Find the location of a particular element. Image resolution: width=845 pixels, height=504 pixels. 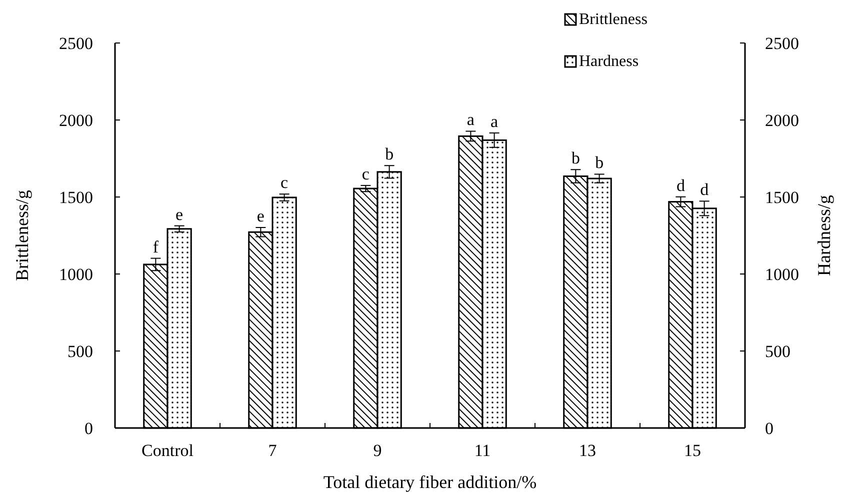

y2-tick-label: 500 is located at coordinates (777, 351).